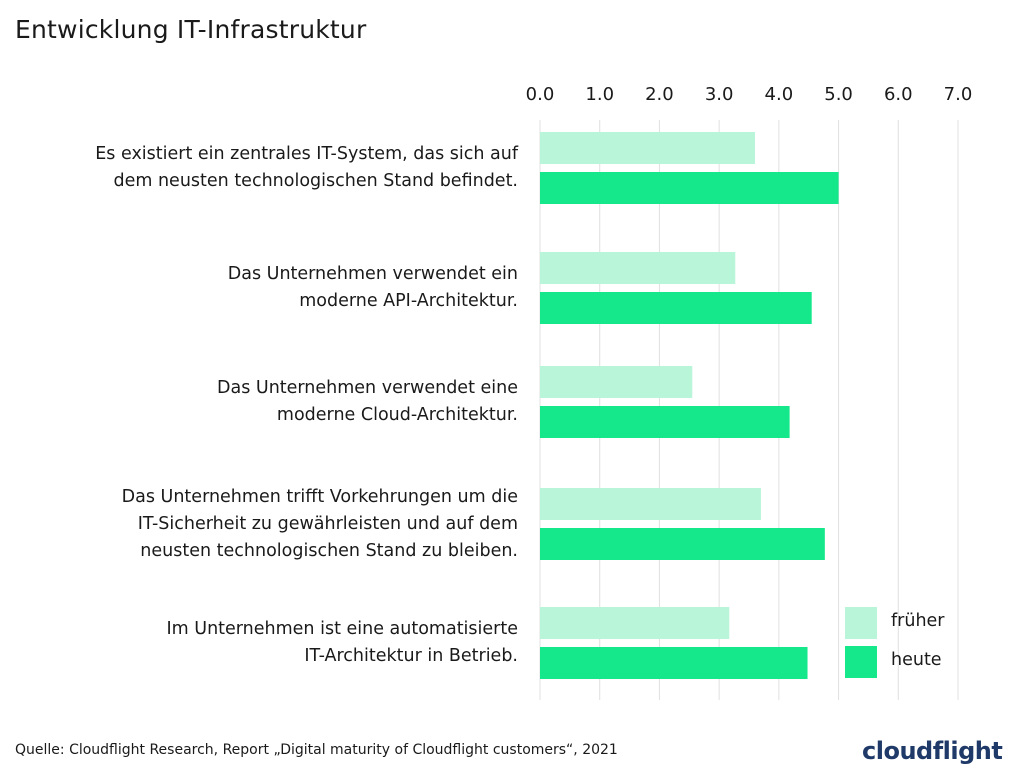 The height and width of the screenshot is (773, 1024). What do you see at coordinates (540, 94) in the screenshot?
I see `x-tick-label: 0.0` at bounding box center [540, 94].